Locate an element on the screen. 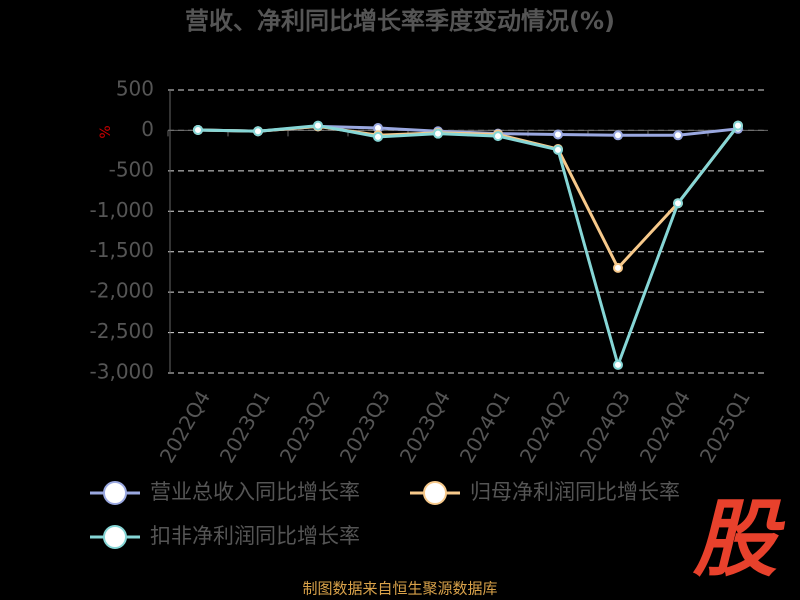  x-tick-label: 2025Q1 is located at coordinates (725, 426).